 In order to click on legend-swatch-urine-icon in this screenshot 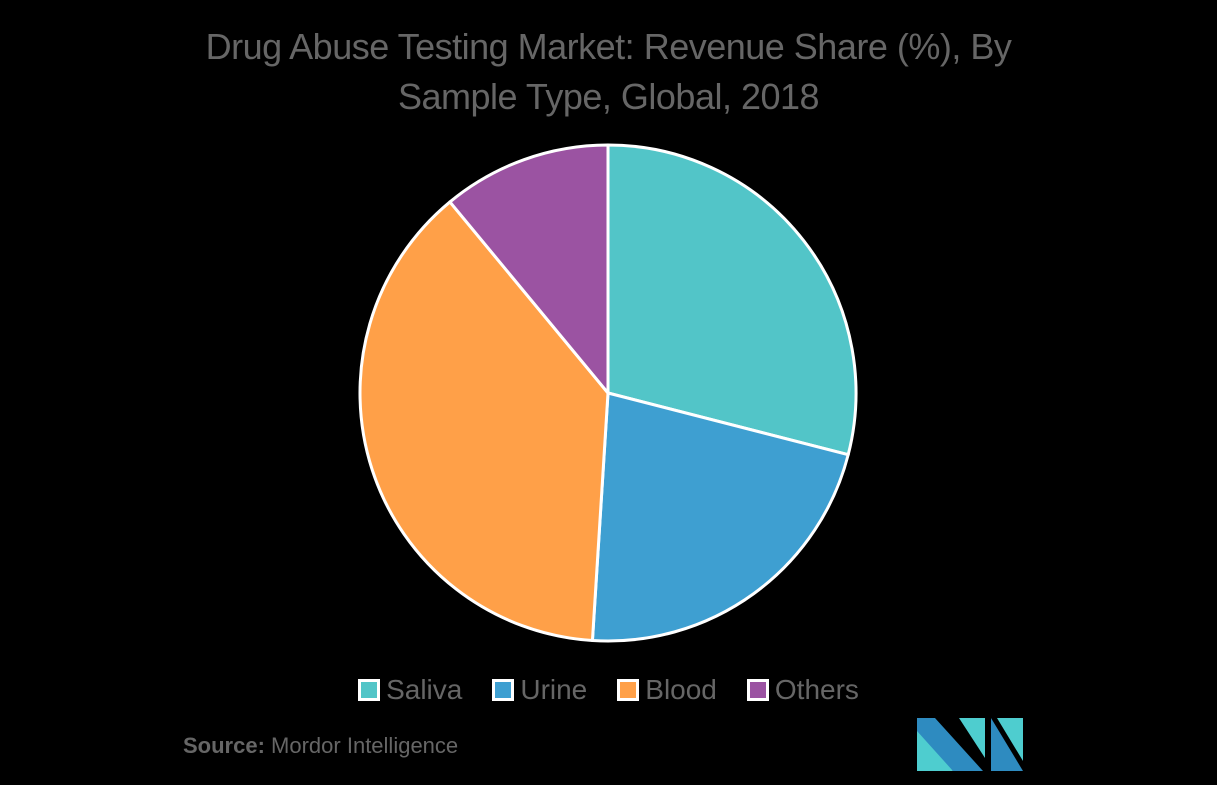, I will do `click(503, 690)`.